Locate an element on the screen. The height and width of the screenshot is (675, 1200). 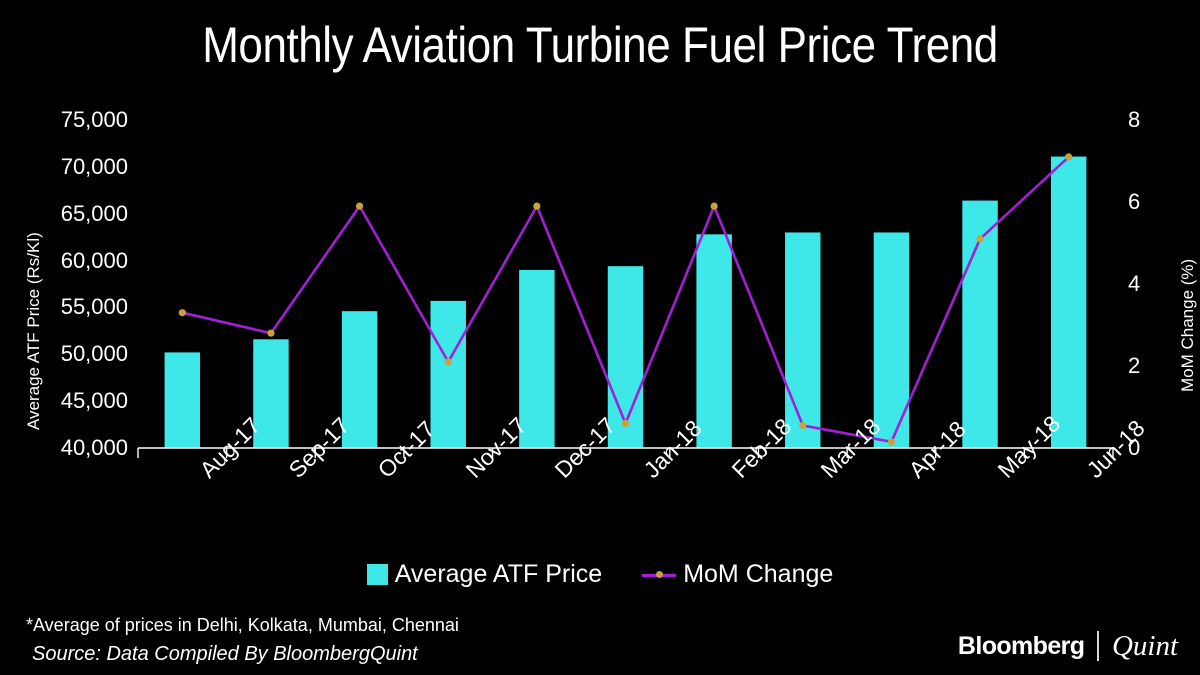
left-tick-label: 70,000 is located at coordinates (94, 166).